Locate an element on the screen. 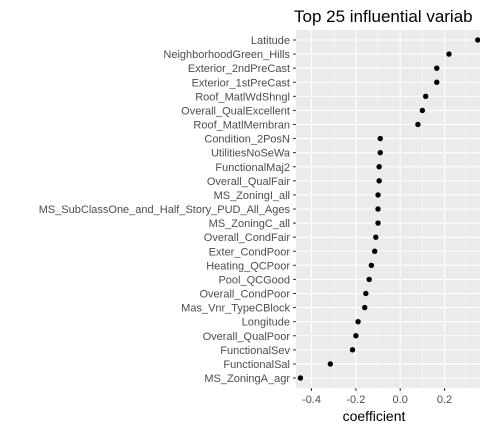 The image size is (480, 432). y-tick-label: MS_ZoningA_agr is located at coordinates (247, 379).